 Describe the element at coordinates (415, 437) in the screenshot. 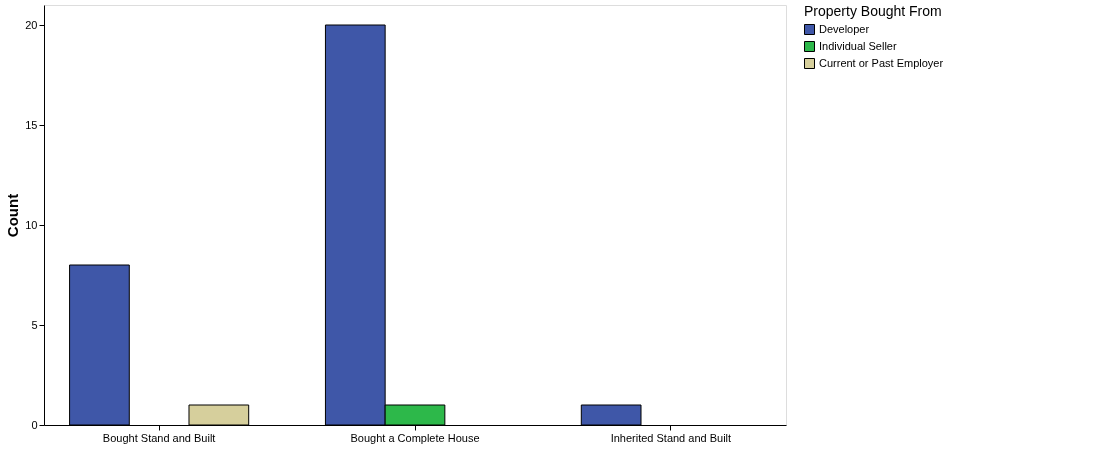

I see `x-tick-label: Bought a Complete House` at that location.